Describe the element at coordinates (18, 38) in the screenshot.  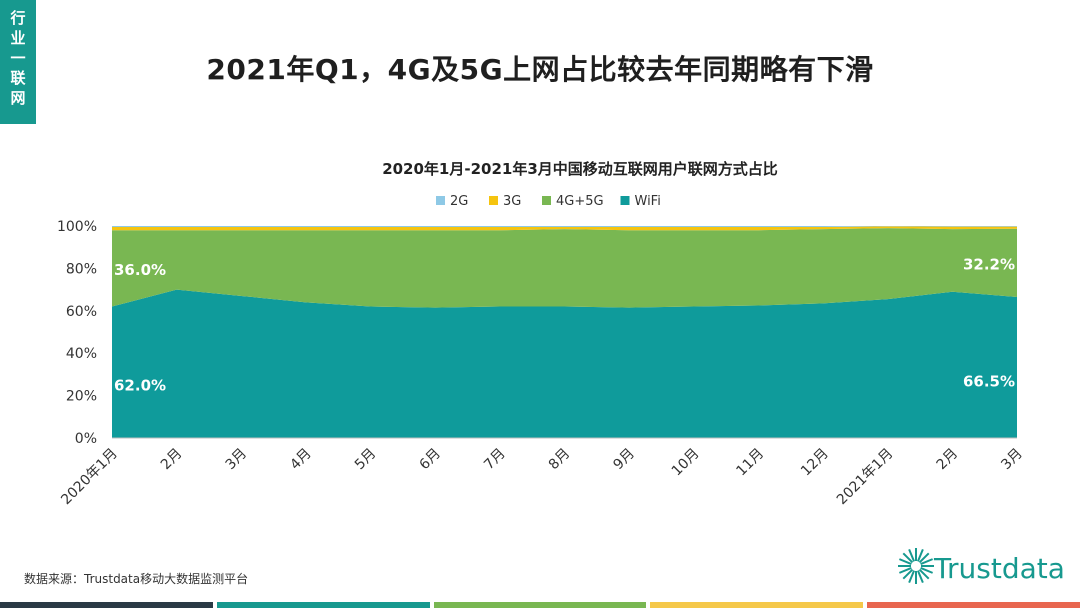
I see `section-tag-char: 业` at that location.